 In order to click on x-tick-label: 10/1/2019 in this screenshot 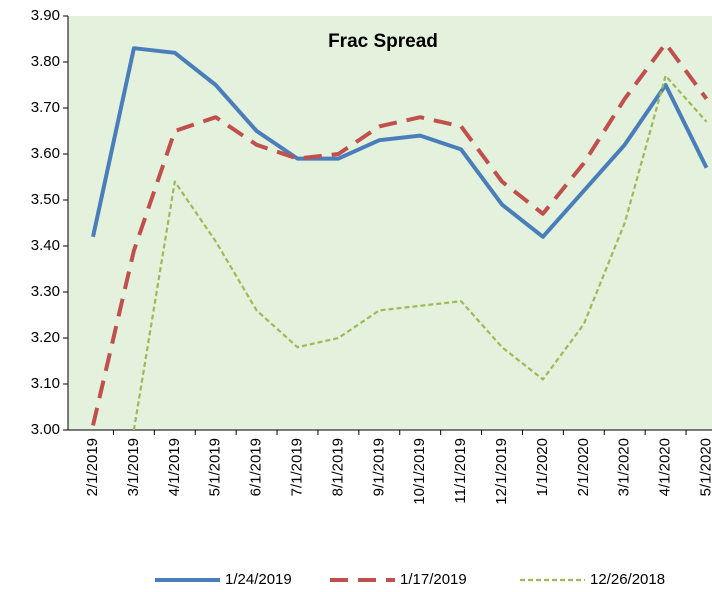, I will do `click(419, 471)`.